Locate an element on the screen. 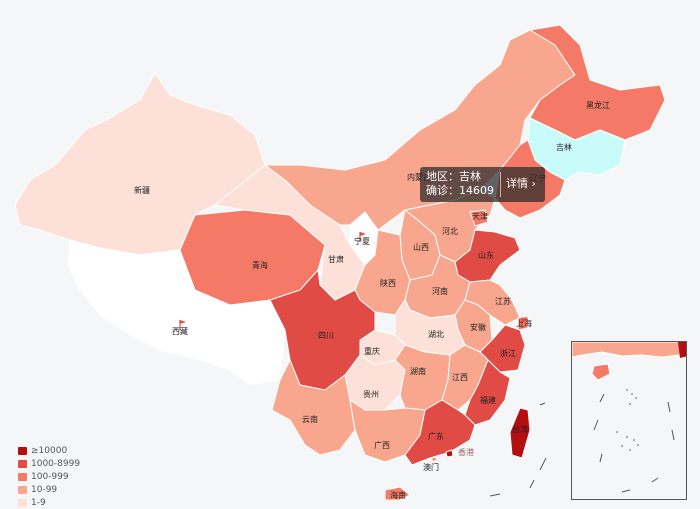  province-hongkong is located at coordinates (449, 453).